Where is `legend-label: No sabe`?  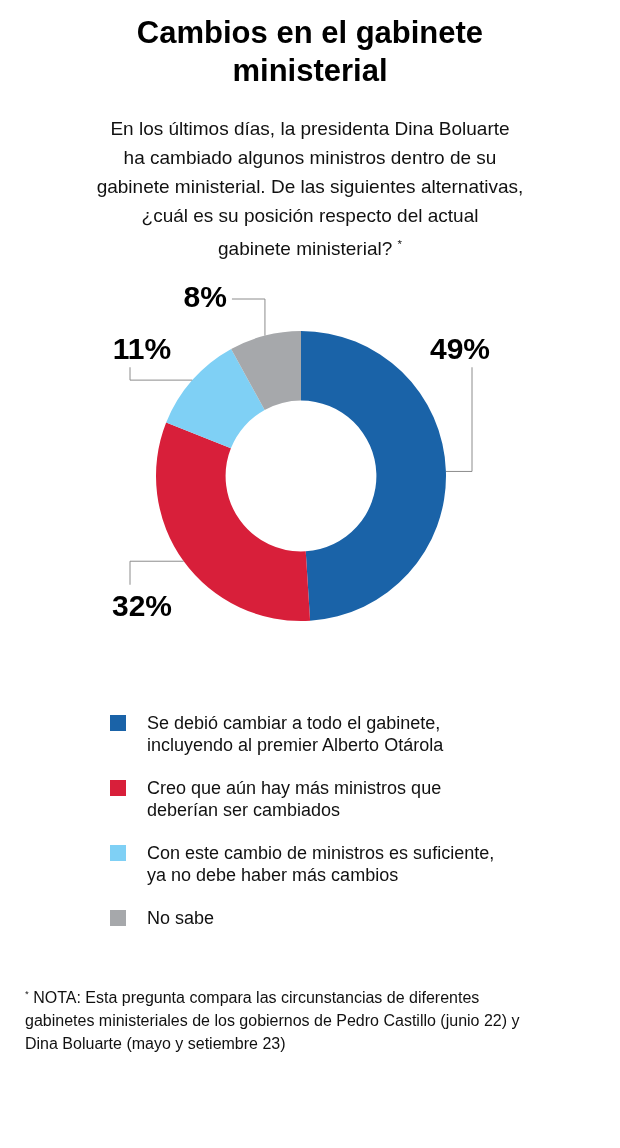 legend-label: No sabe is located at coordinates (181, 918).